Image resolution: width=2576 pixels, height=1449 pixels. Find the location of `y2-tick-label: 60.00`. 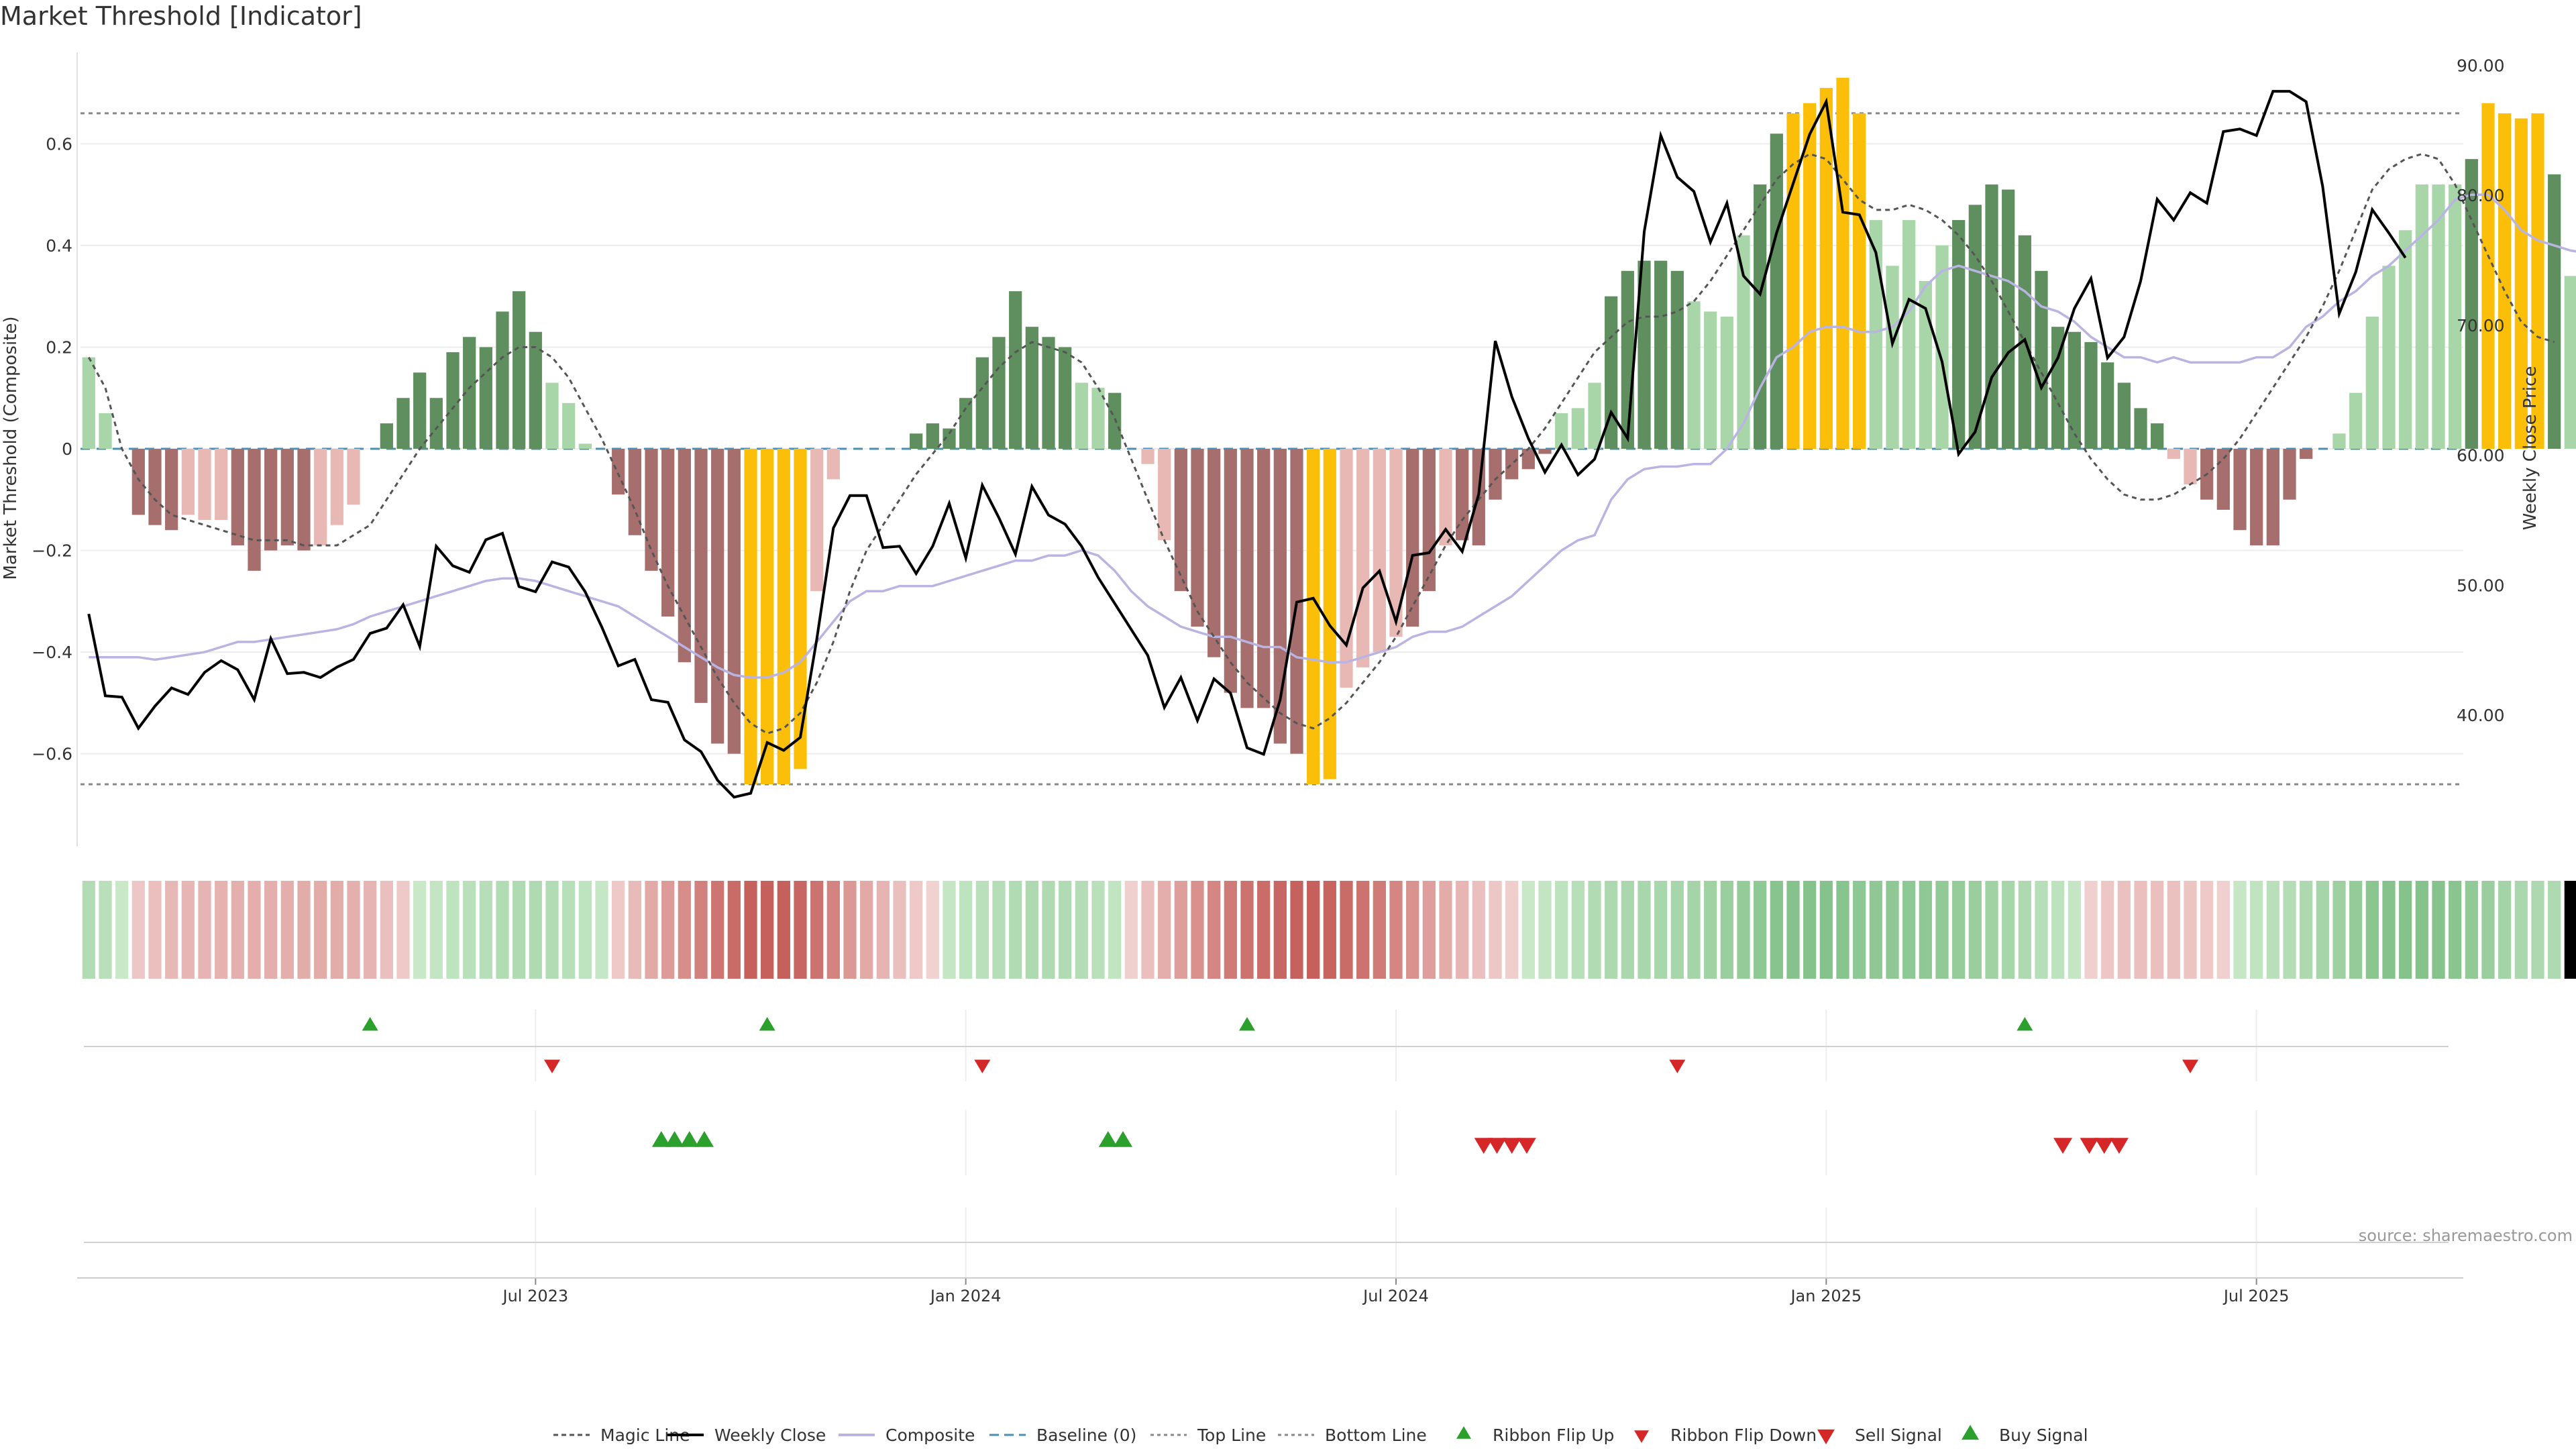

y2-tick-label: 60.00 is located at coordinates (2481, 456).